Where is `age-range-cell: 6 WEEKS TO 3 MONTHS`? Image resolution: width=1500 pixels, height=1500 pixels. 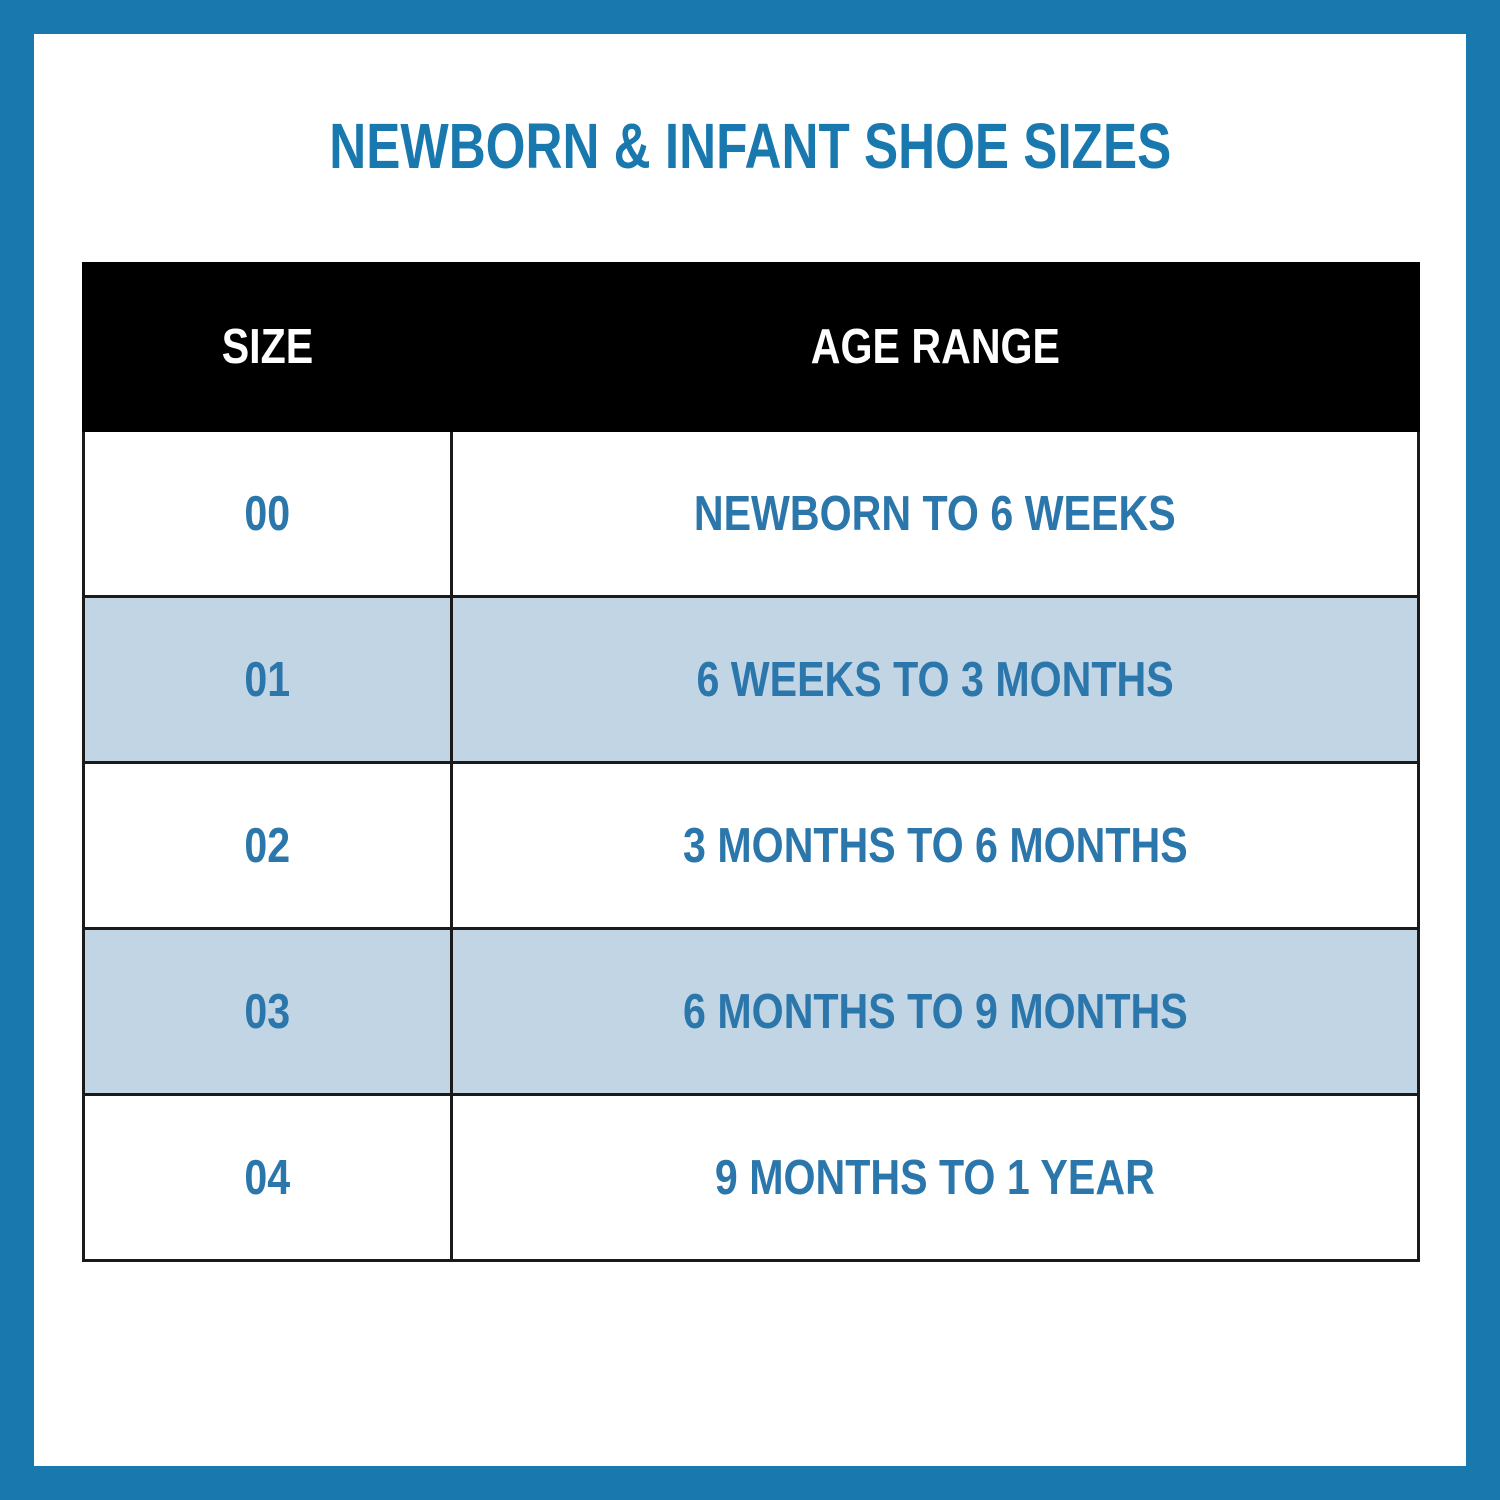 age-range-cell: 6 WEEKS TO 3 MONTHS is located at coordinates (935, 679).